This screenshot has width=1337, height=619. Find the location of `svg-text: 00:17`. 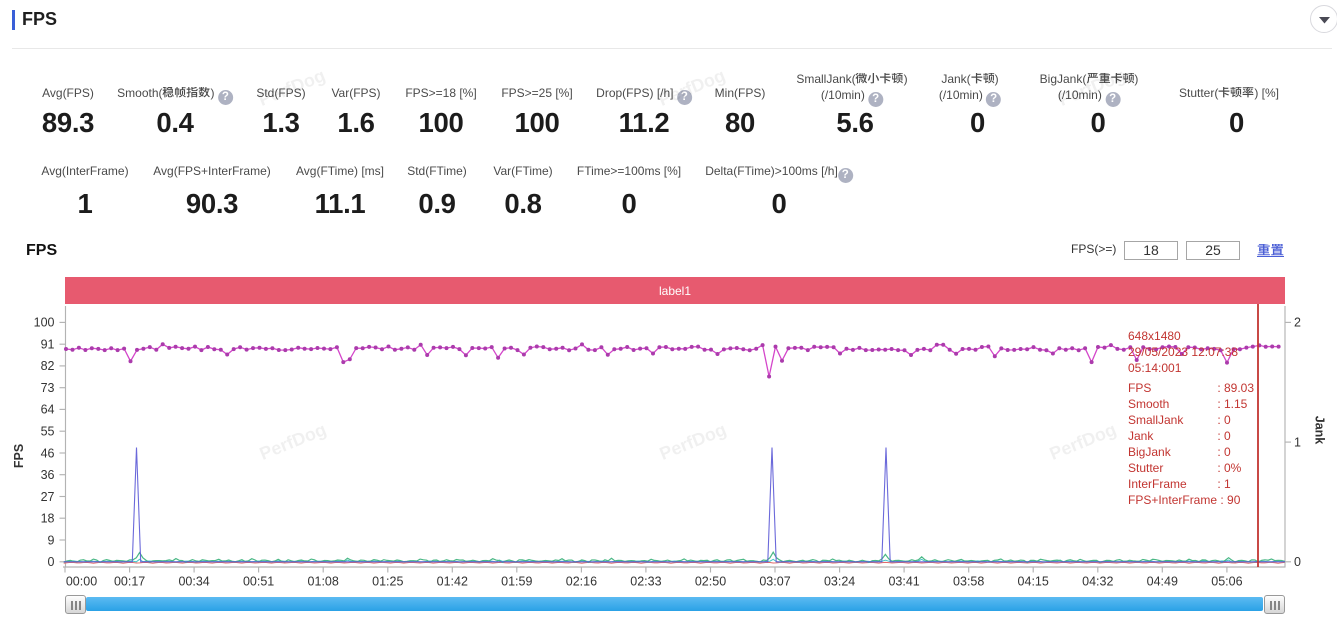

svg-text: 00:17 is located at coordinates (129, 582).